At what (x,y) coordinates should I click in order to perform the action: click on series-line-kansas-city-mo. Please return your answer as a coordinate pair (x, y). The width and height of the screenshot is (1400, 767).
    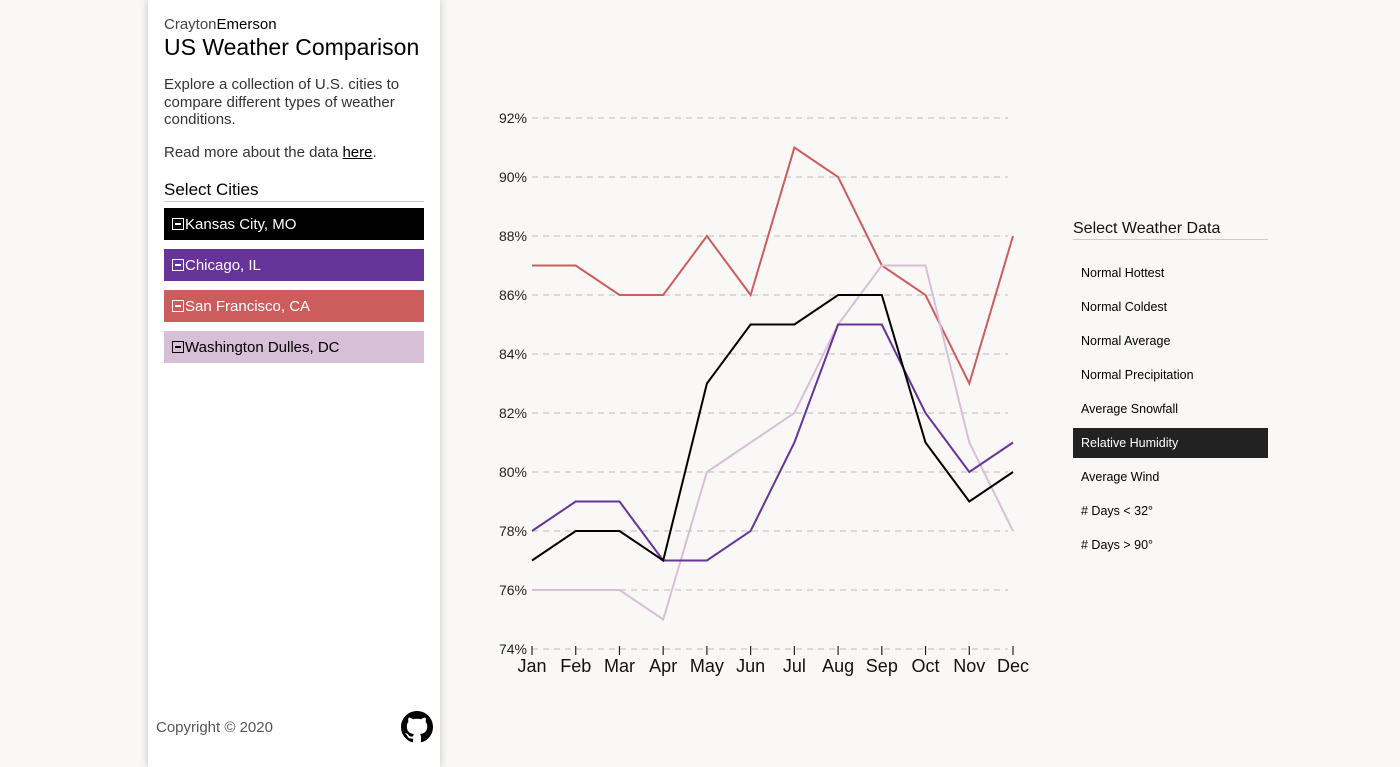
    Looking at the image, I should click on (772, 428).